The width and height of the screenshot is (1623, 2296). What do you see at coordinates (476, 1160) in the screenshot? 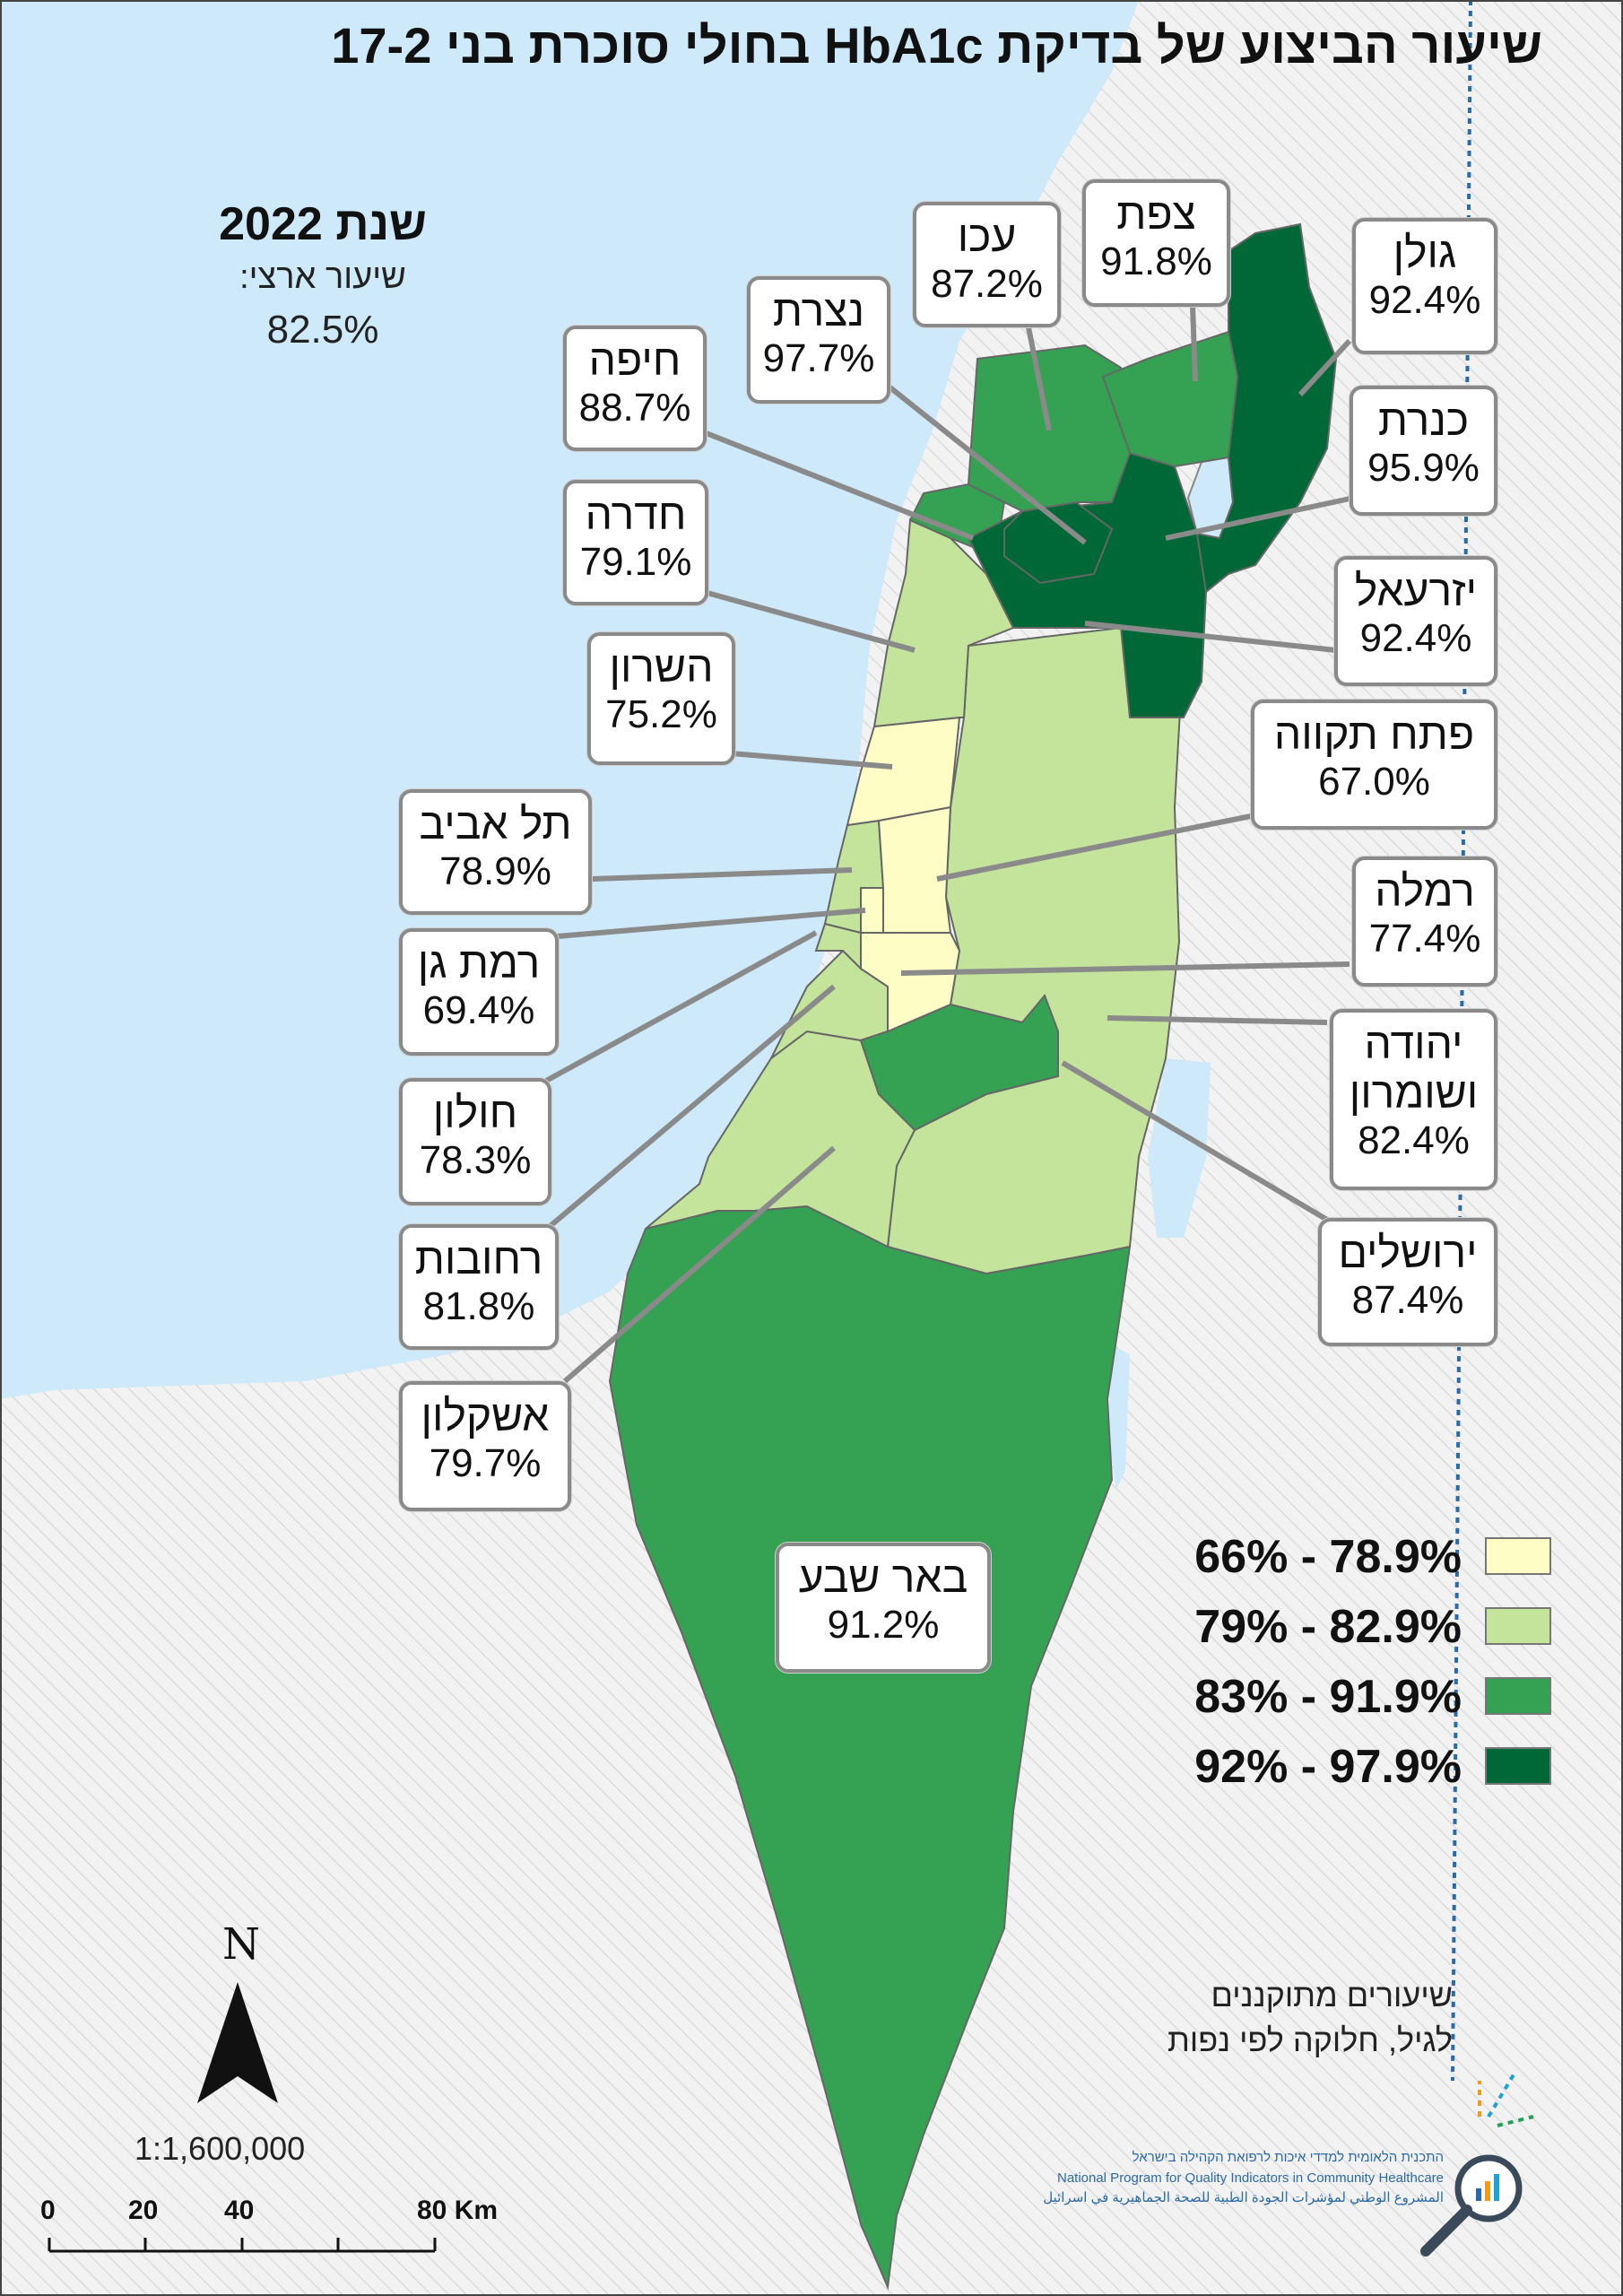
I see `region-value: 78.3%` at bounding box center [476, 1160].